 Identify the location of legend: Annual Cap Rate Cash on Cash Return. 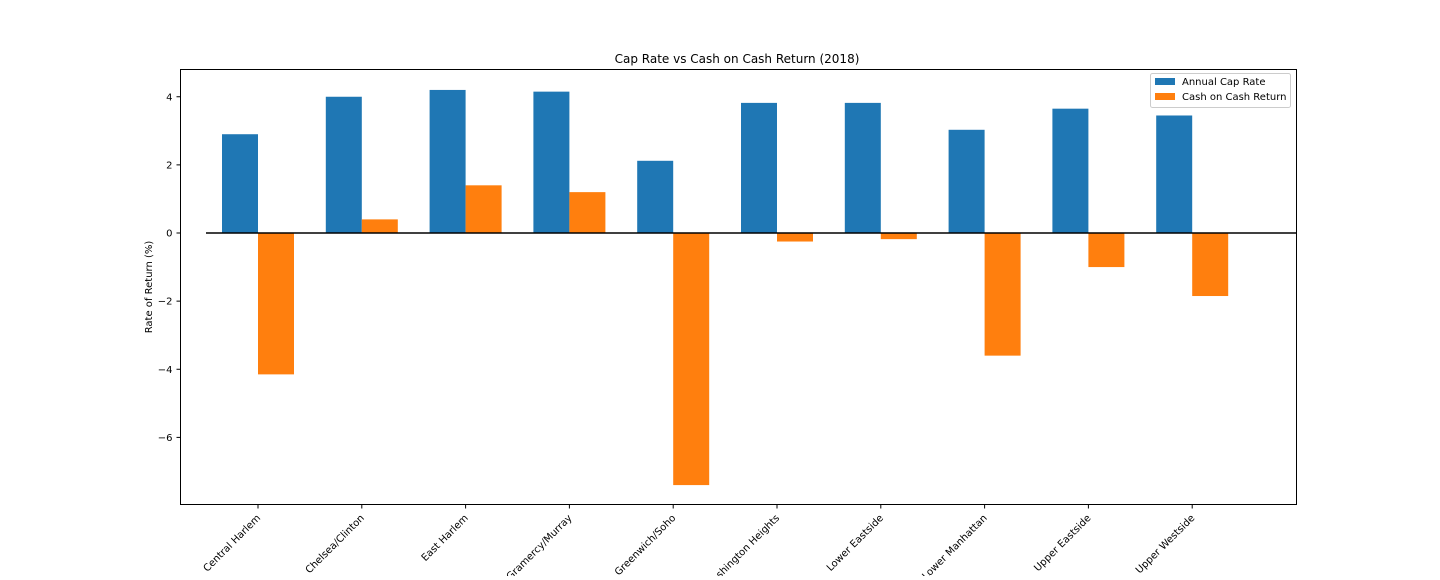
(1220, 90).